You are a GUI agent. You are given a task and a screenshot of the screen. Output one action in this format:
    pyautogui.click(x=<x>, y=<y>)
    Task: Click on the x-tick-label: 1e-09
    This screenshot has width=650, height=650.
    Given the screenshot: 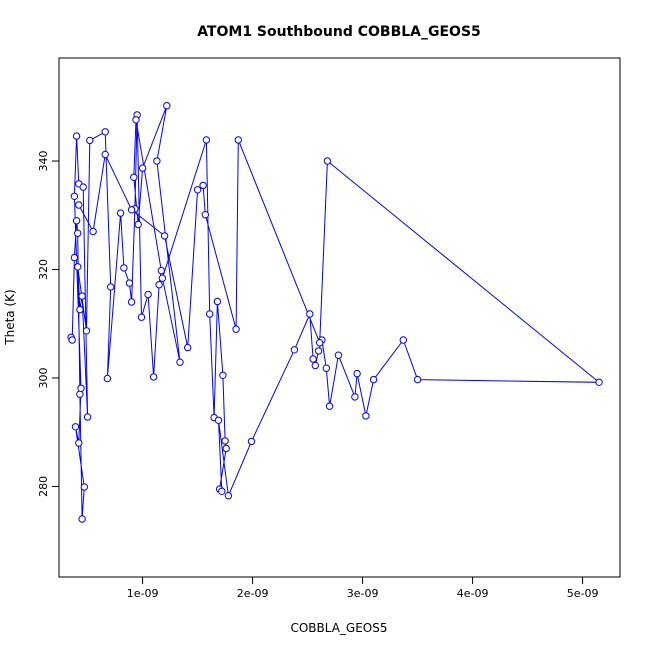 What is the action you would take?
    pyautogui.click(x=143, y=593)
    